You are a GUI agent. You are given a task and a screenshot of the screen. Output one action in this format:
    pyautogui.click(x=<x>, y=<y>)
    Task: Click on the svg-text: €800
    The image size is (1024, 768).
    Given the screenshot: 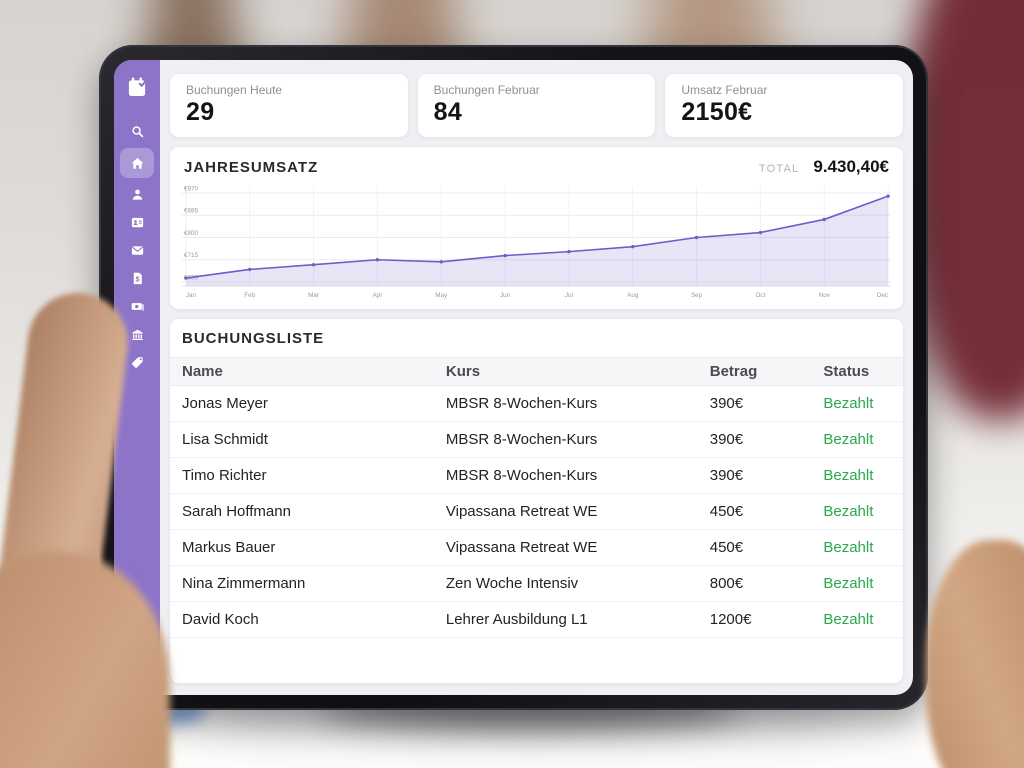 What is the action you would take?
    pyautogui.click(x=191, y=233)
    